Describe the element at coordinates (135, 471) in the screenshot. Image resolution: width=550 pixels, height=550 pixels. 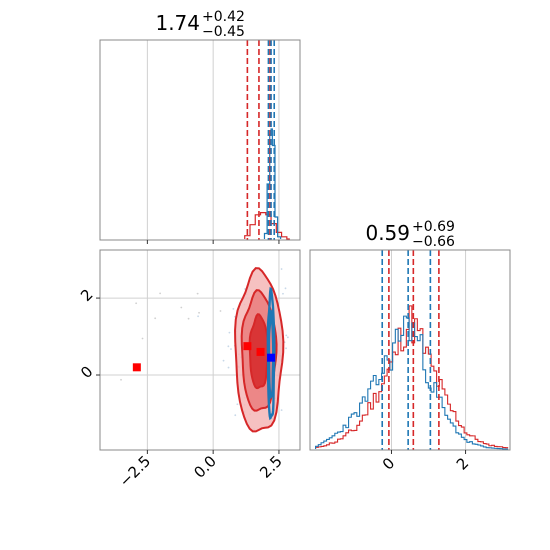
I see `panel-bottom-left-xtick-label: −2.5` at that location.